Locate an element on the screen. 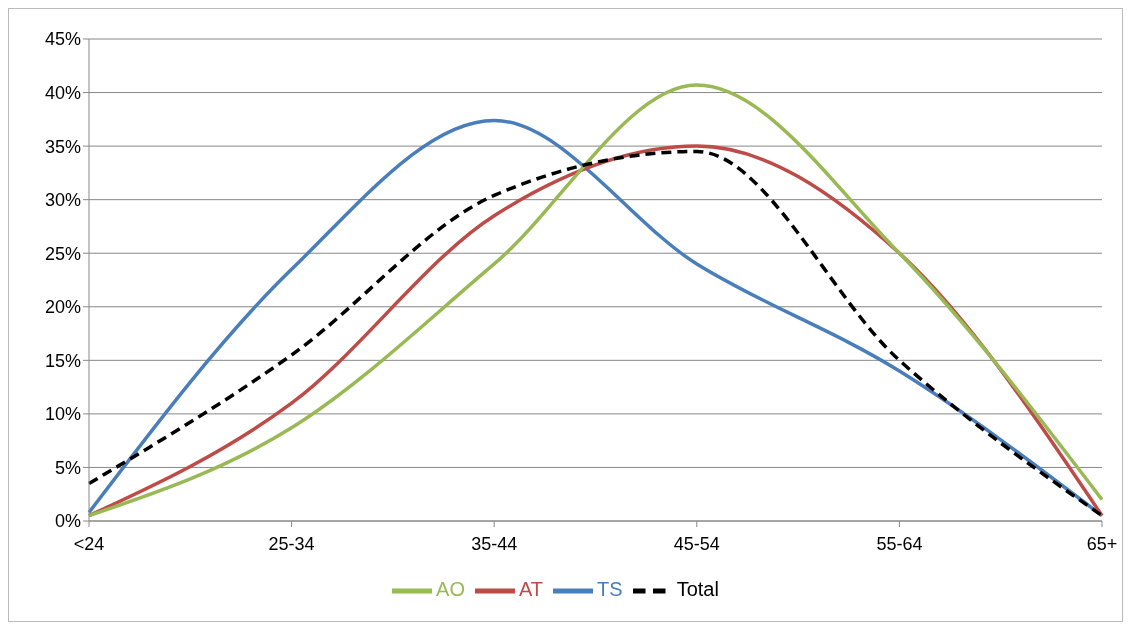  y-tick-label: 25% is located at coordinates (62, 253).